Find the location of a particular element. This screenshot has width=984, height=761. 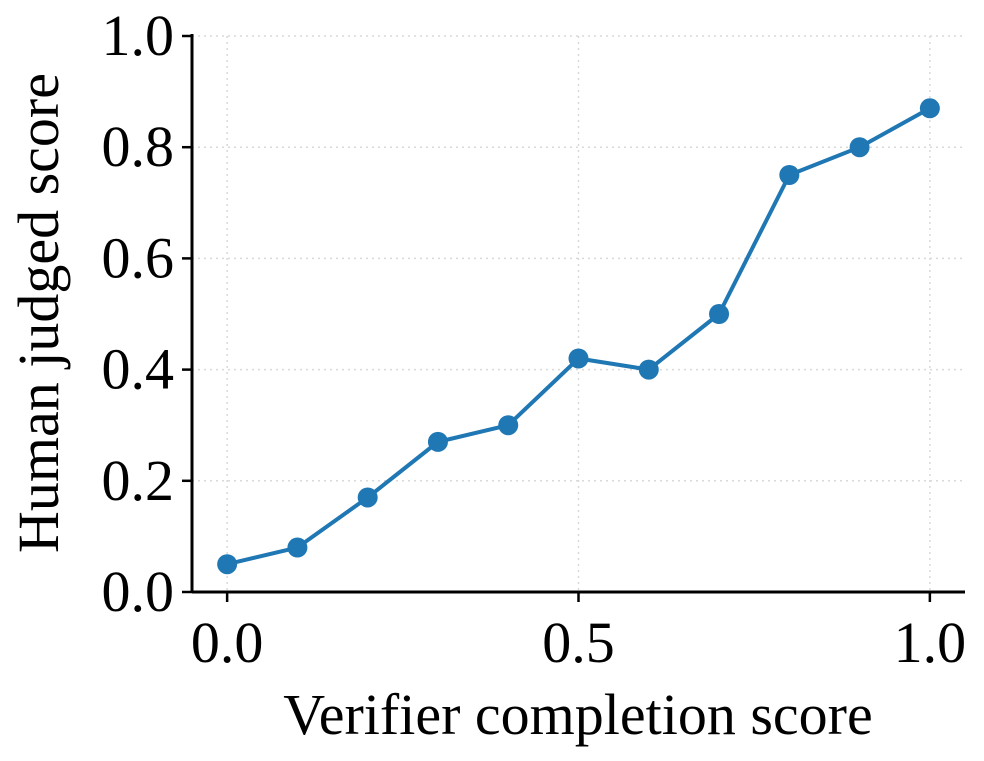

y-tick-label: 0.6 is located at coordinates (138, 257).